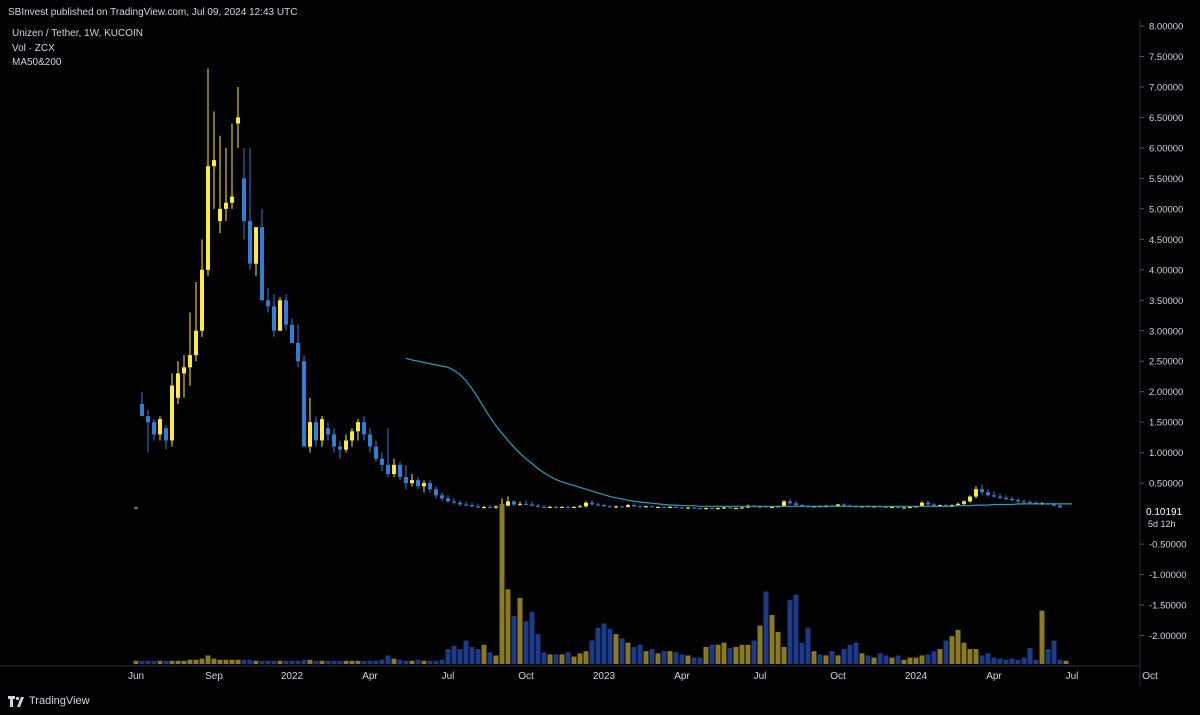 Image resolution: width=1200 pixels, height=715 pixels. Describe the element at coordinates (49, 701) in the screenshot. I see `tradingview-brand: TradingView` at that location.